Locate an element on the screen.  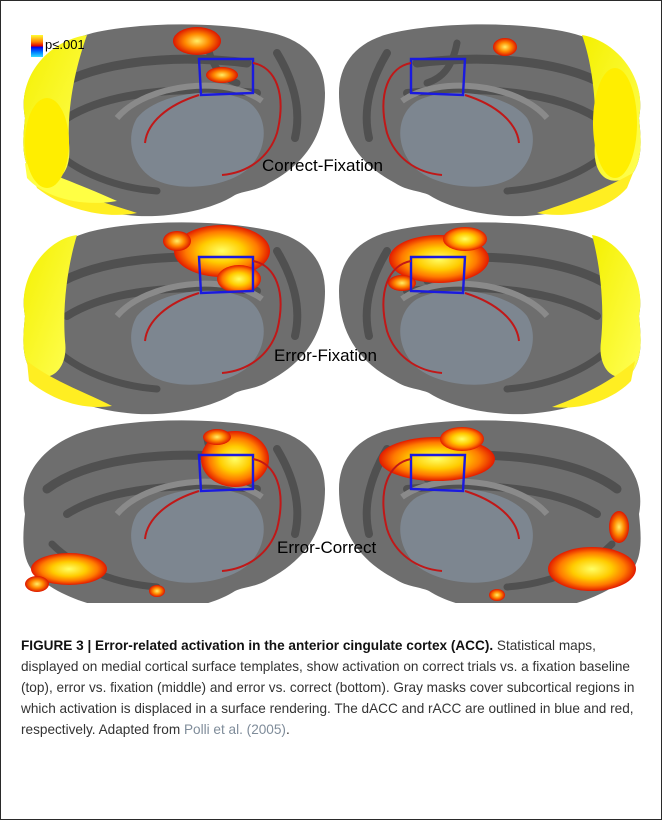
caption-end: . is located at coordinates (287, 729).